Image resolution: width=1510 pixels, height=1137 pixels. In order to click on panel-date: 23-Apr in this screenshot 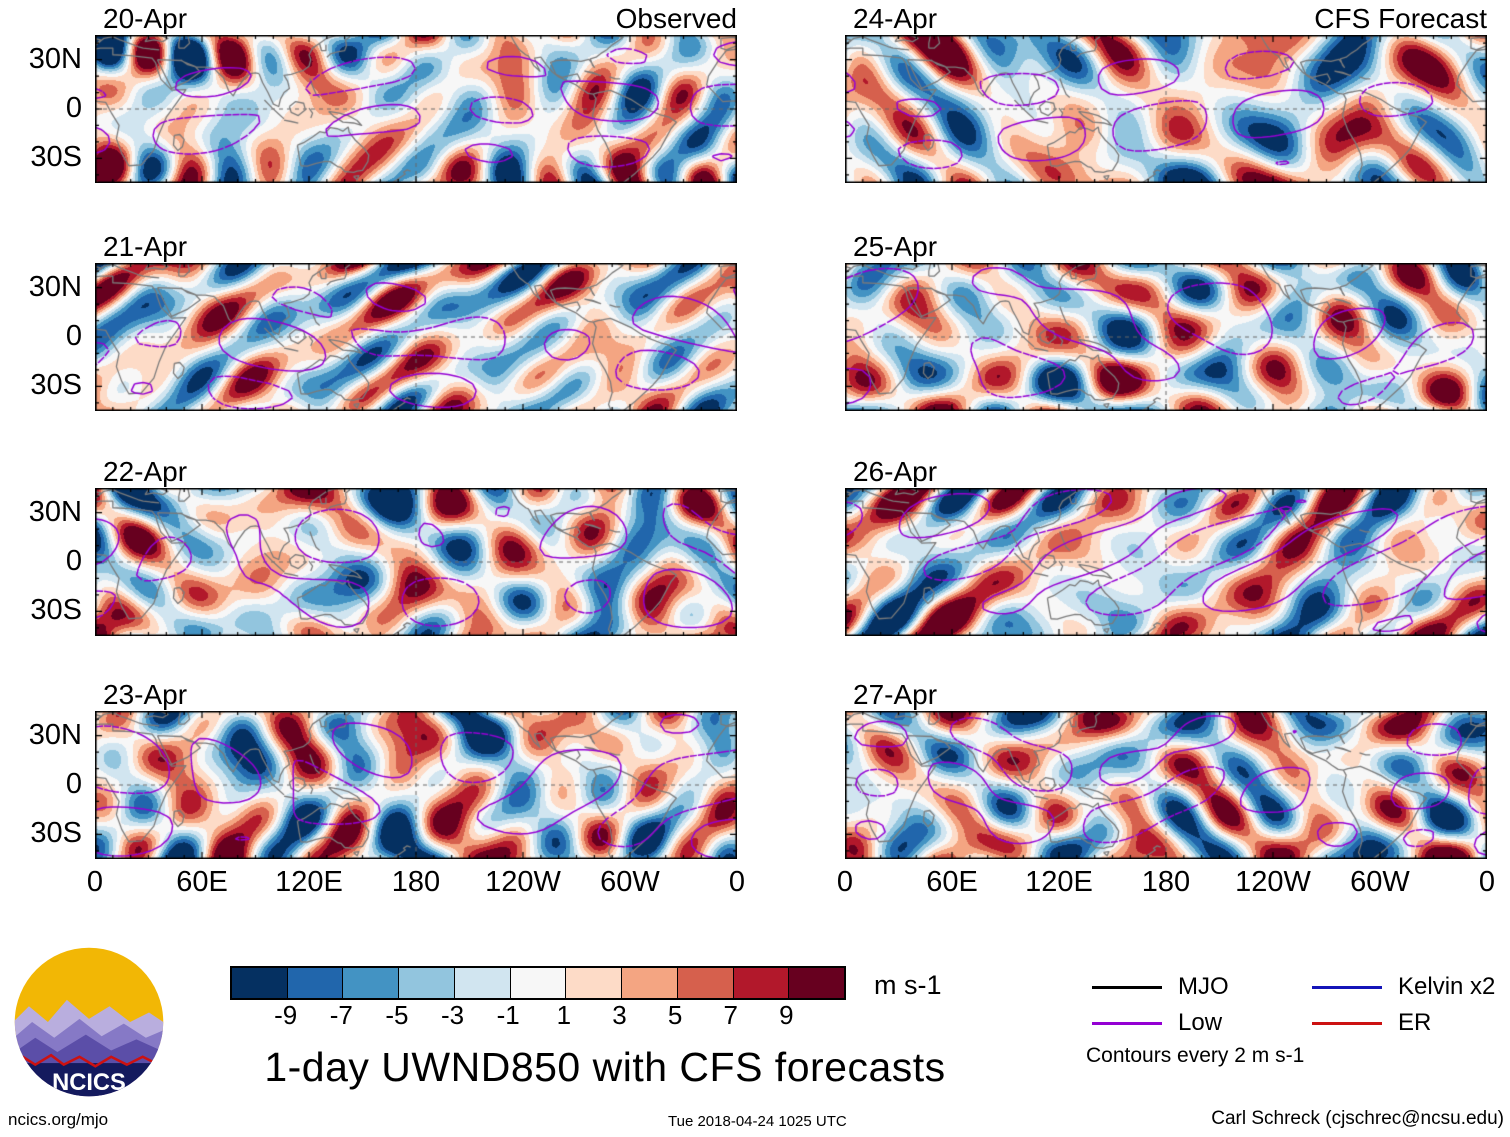, I will do `click(145, 694)`.